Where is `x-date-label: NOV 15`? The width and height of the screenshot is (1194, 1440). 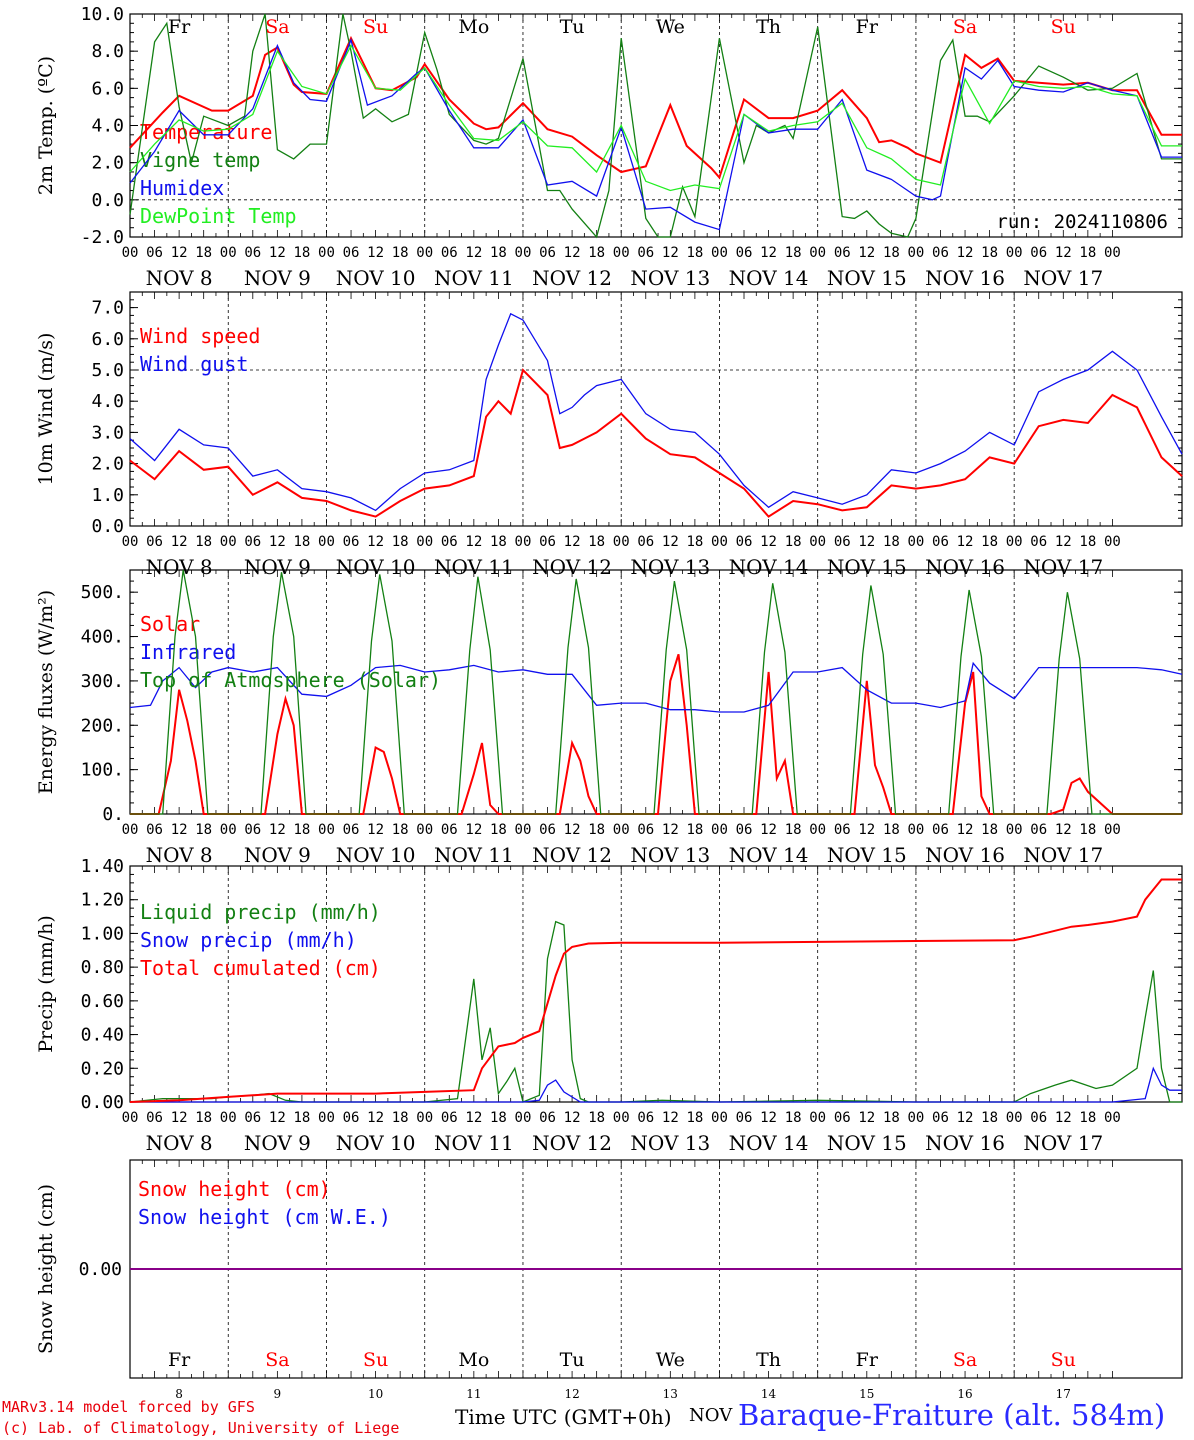
x-date-label: NOV 15 is located at coordinates (867, 278).